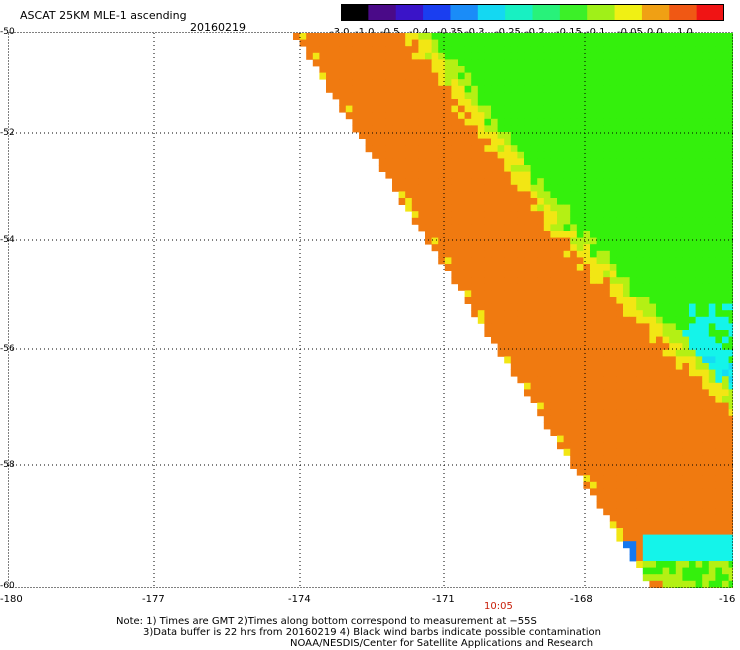 The width and height of the screenshot is (740, 650). Describe the element at coordinates (508, 32) in the screenshot. I see `colorbar-tick-label: -0.25` at that location.